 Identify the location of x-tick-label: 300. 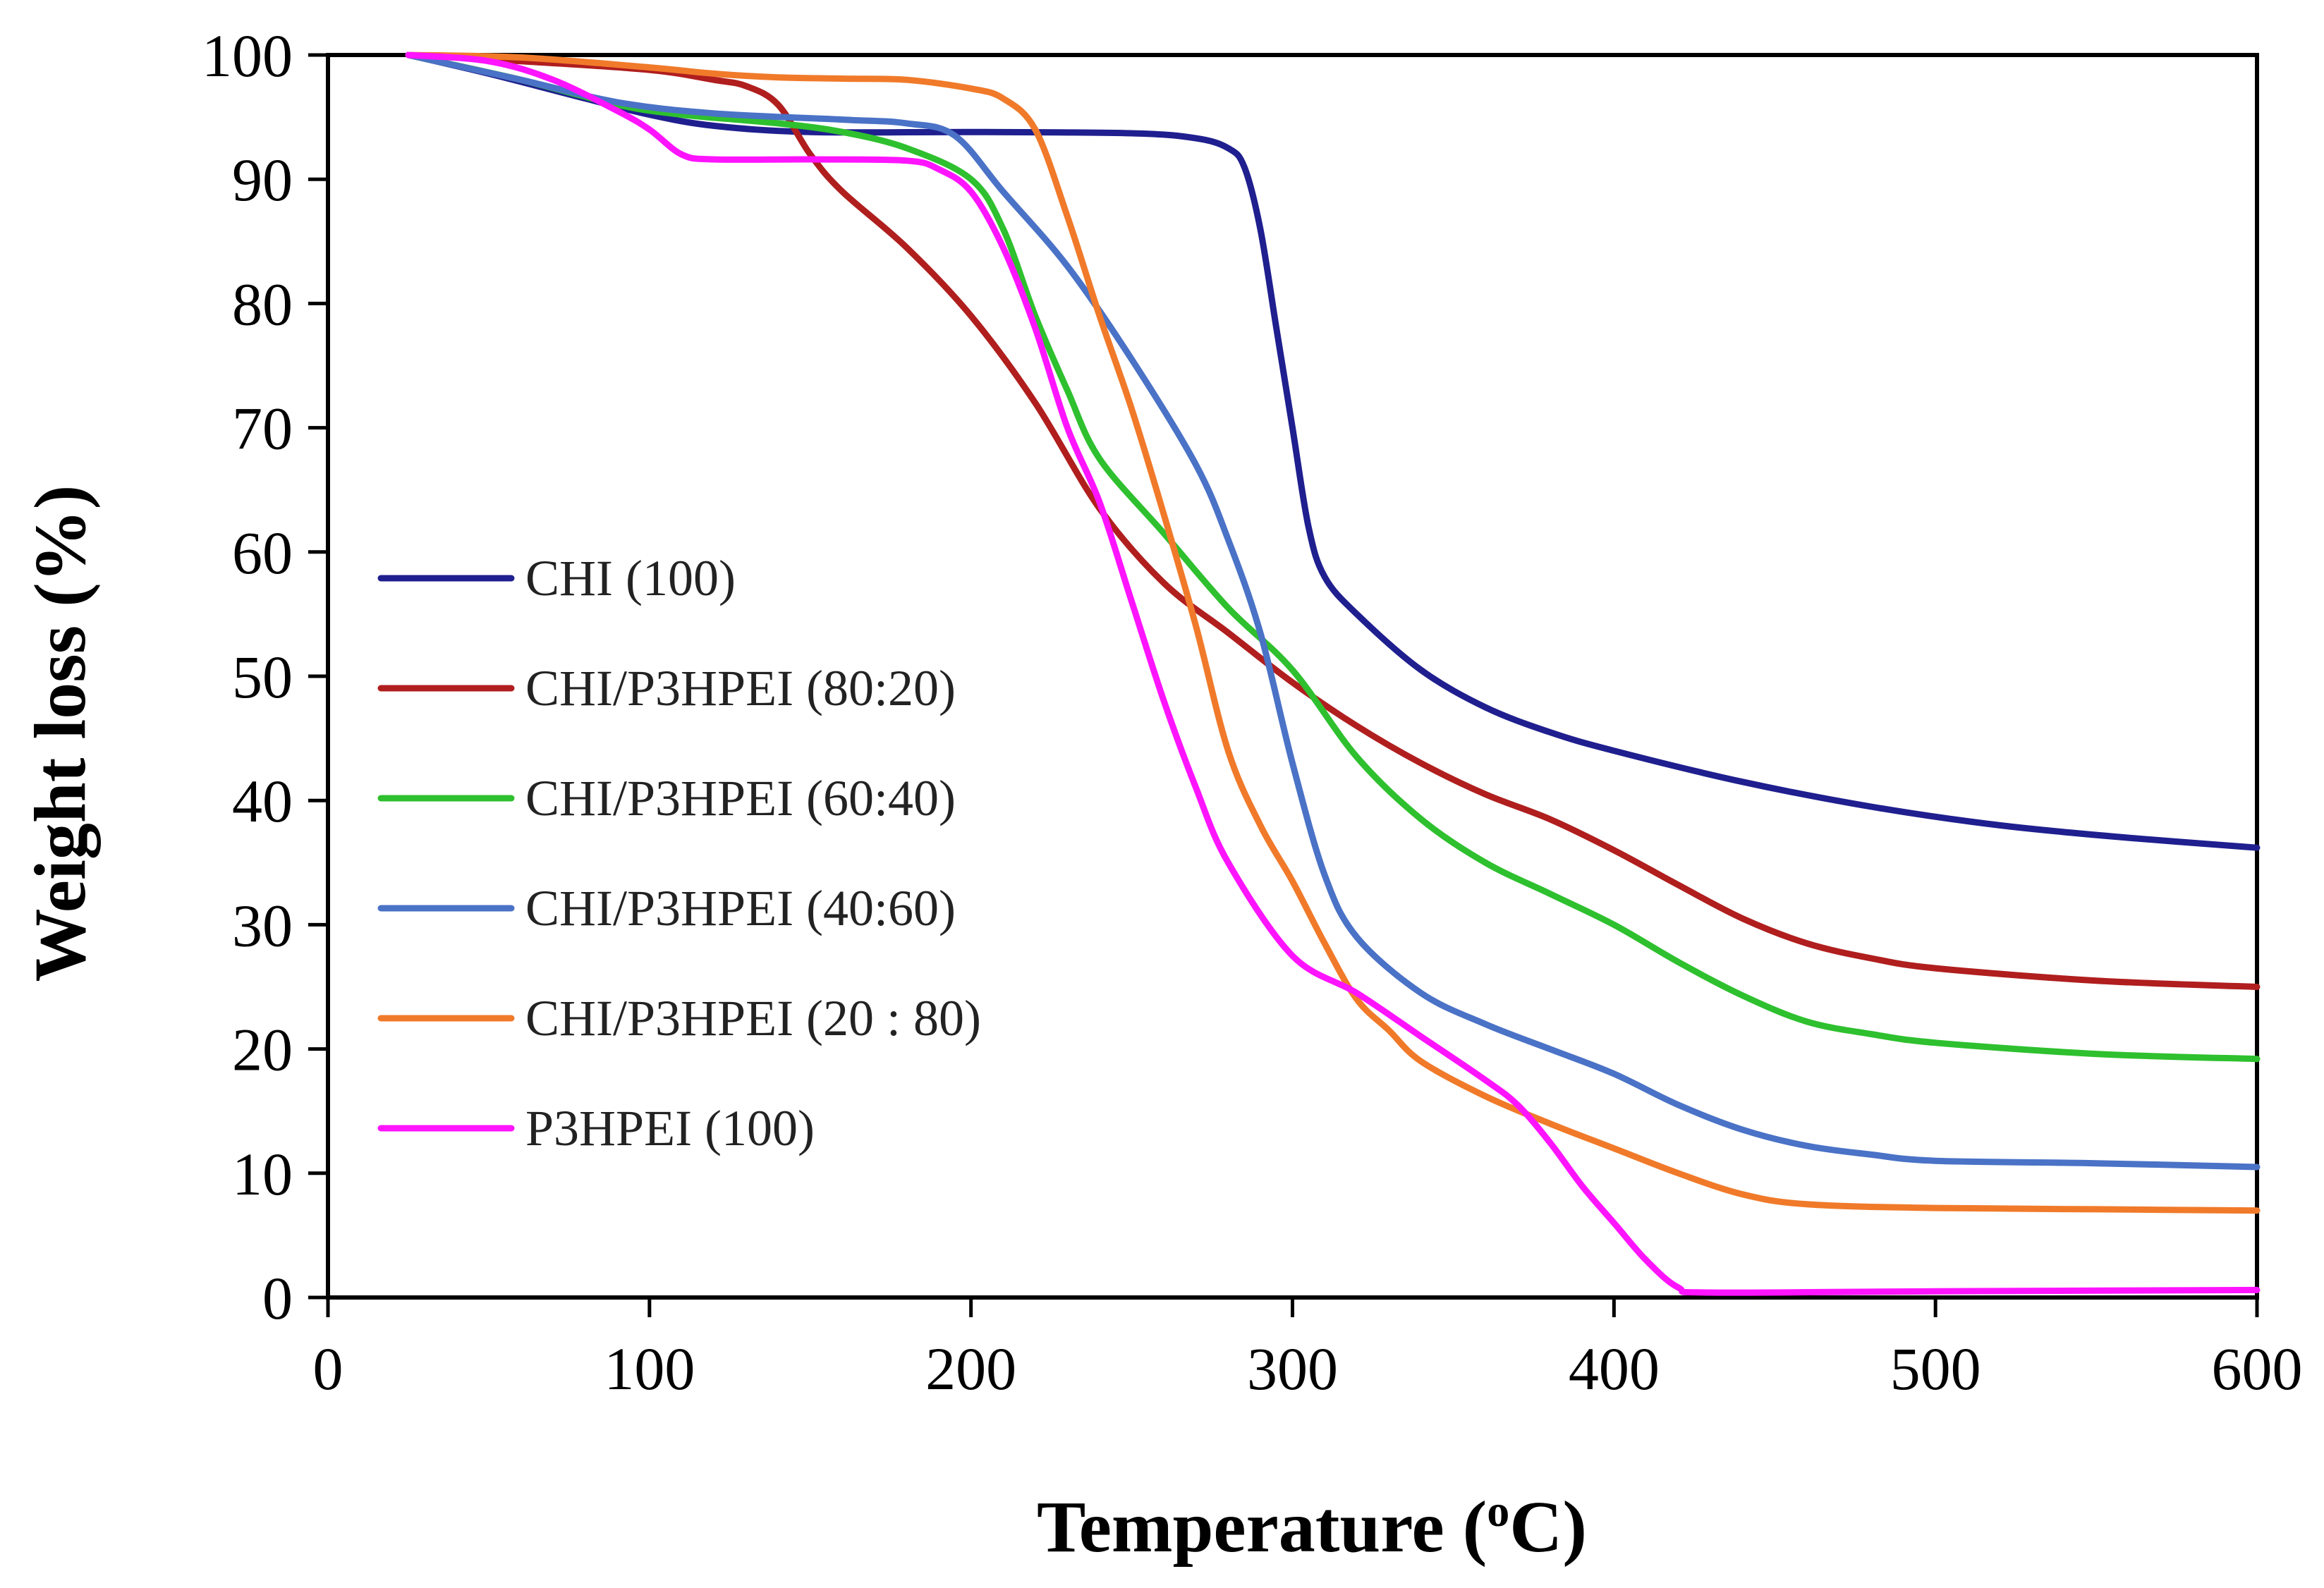
(1292, 1369).